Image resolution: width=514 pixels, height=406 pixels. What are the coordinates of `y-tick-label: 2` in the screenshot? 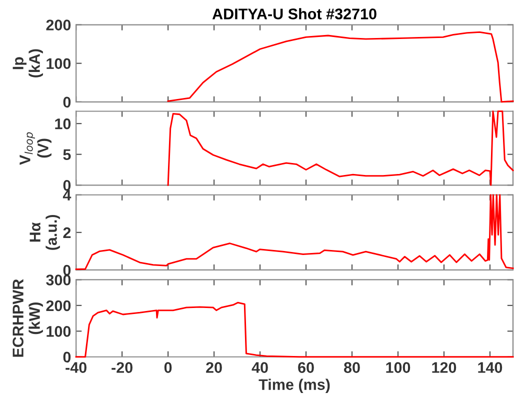 It's located at (67, 232).